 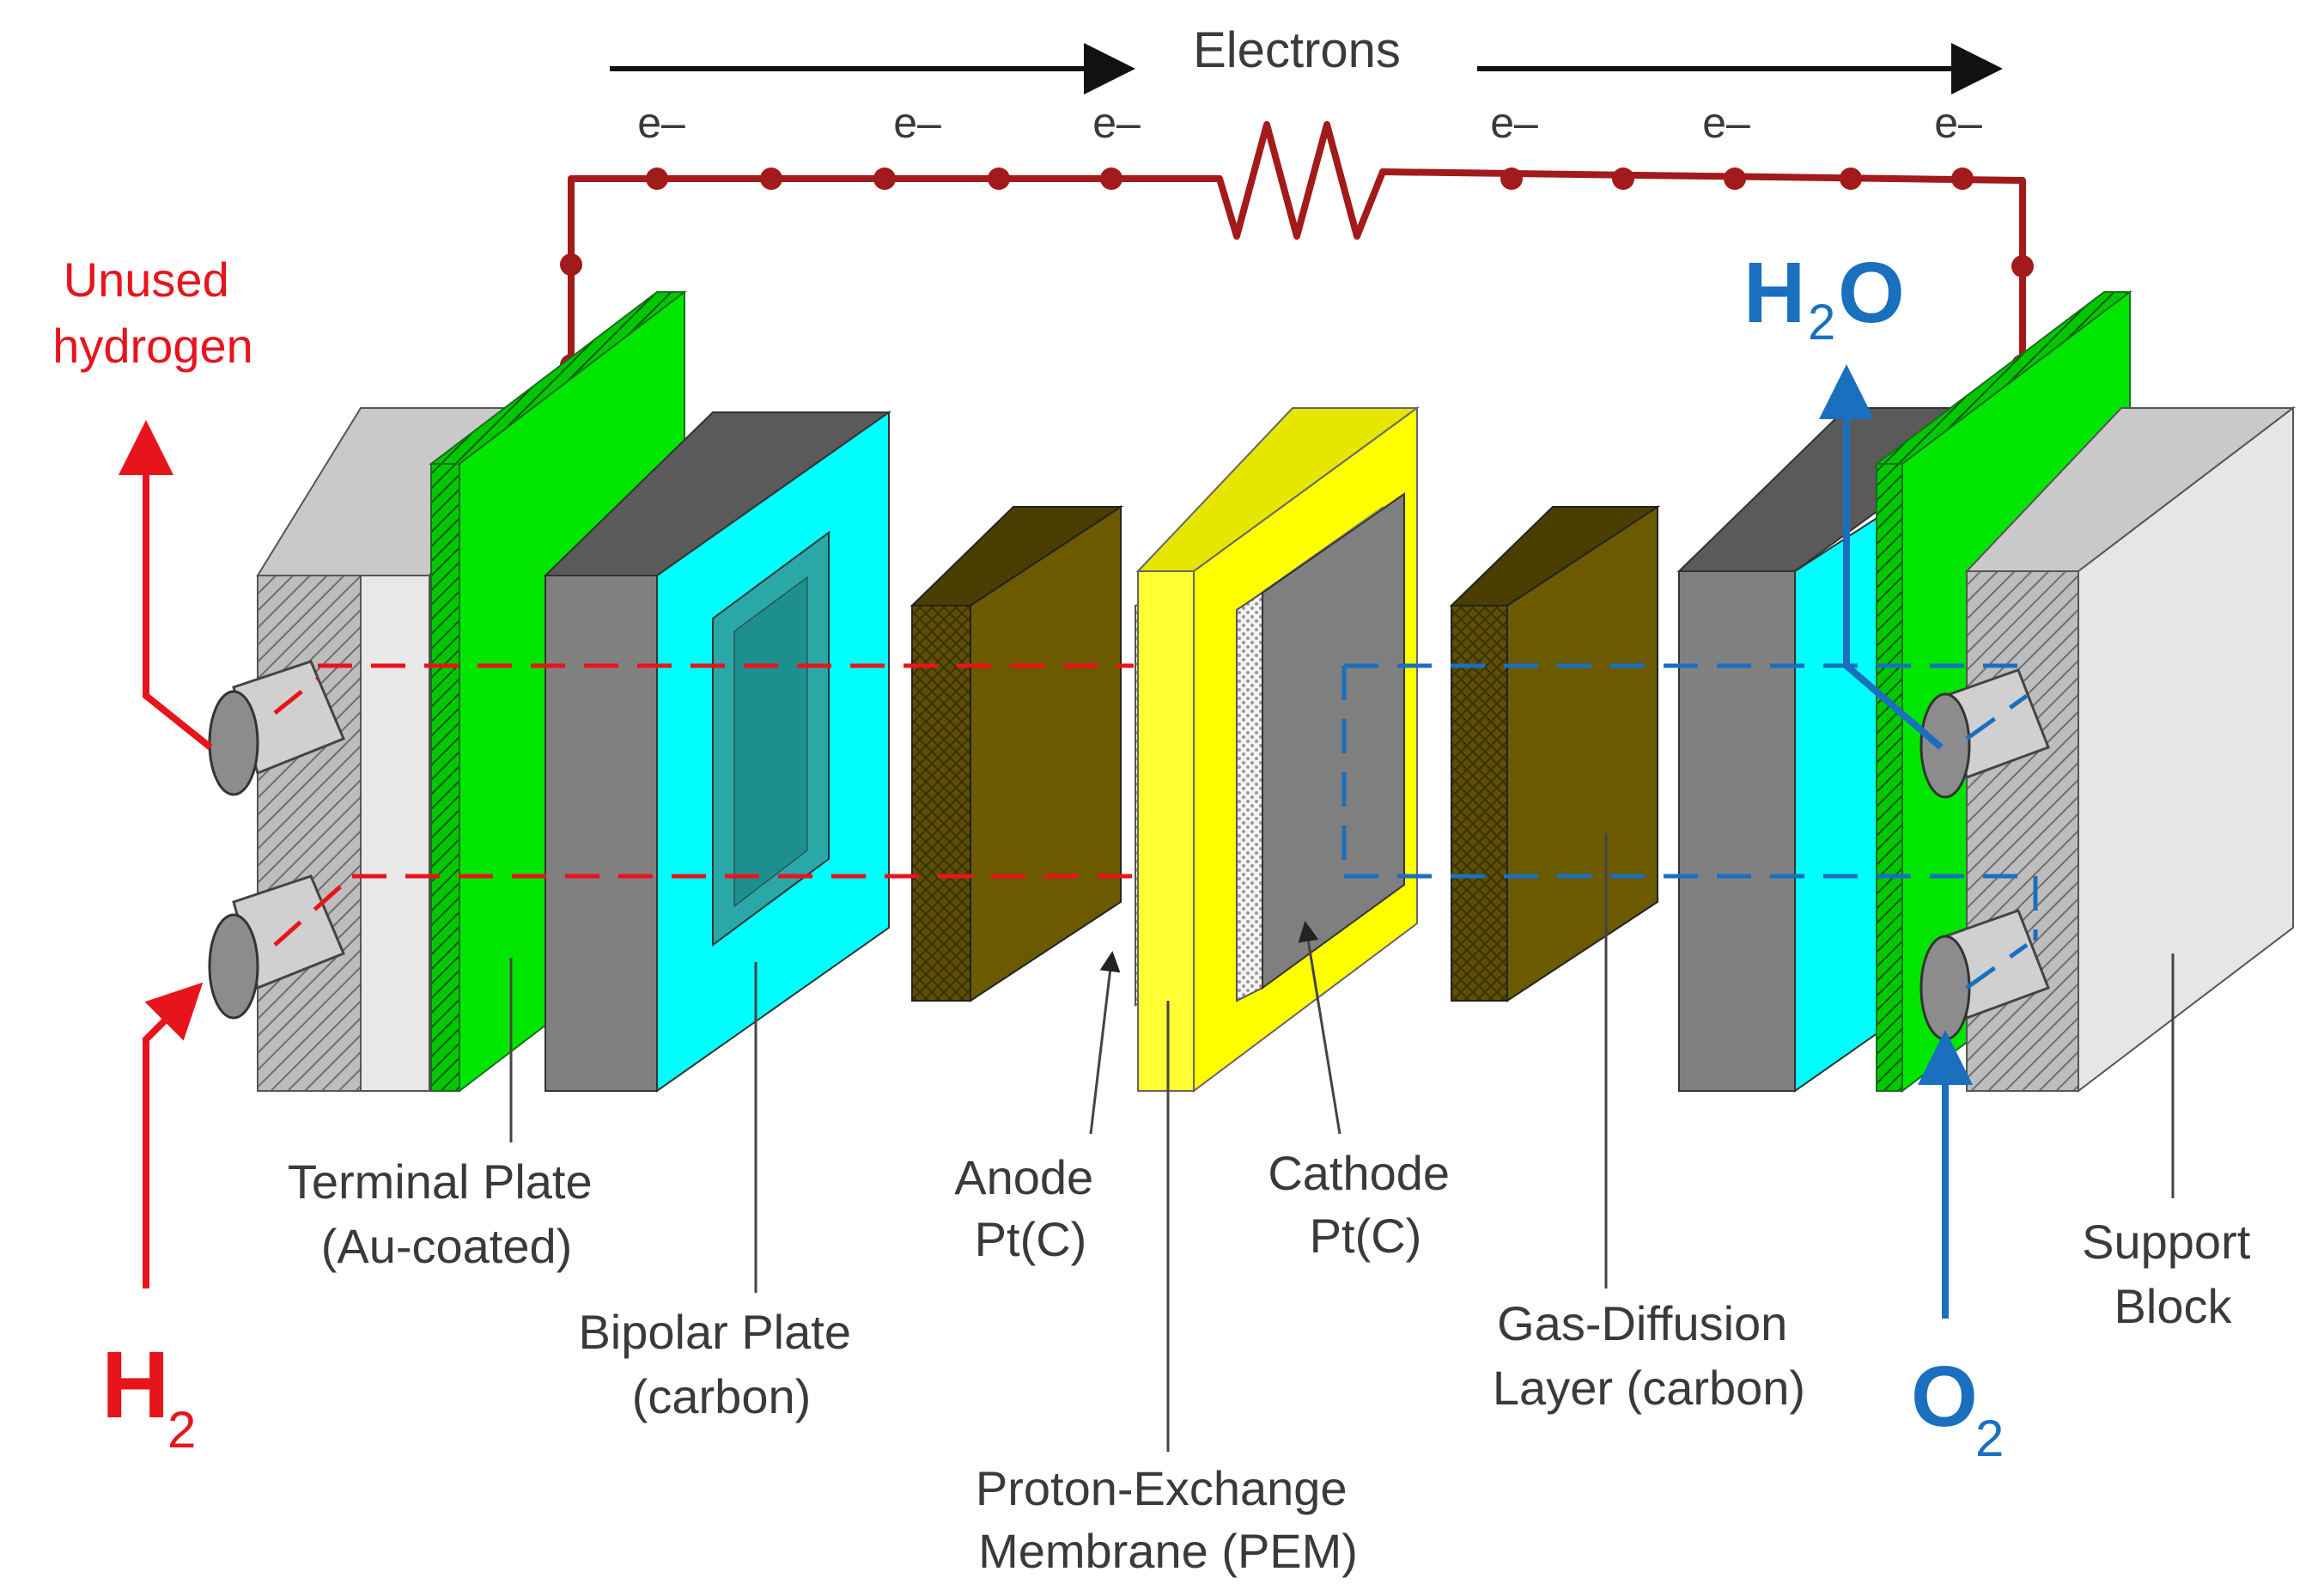 What do you see at coordinates (1162, 1488) in the screenshot?
I see `pem-line1: Proton-Exchange` at bounding box center [1162, 1488].